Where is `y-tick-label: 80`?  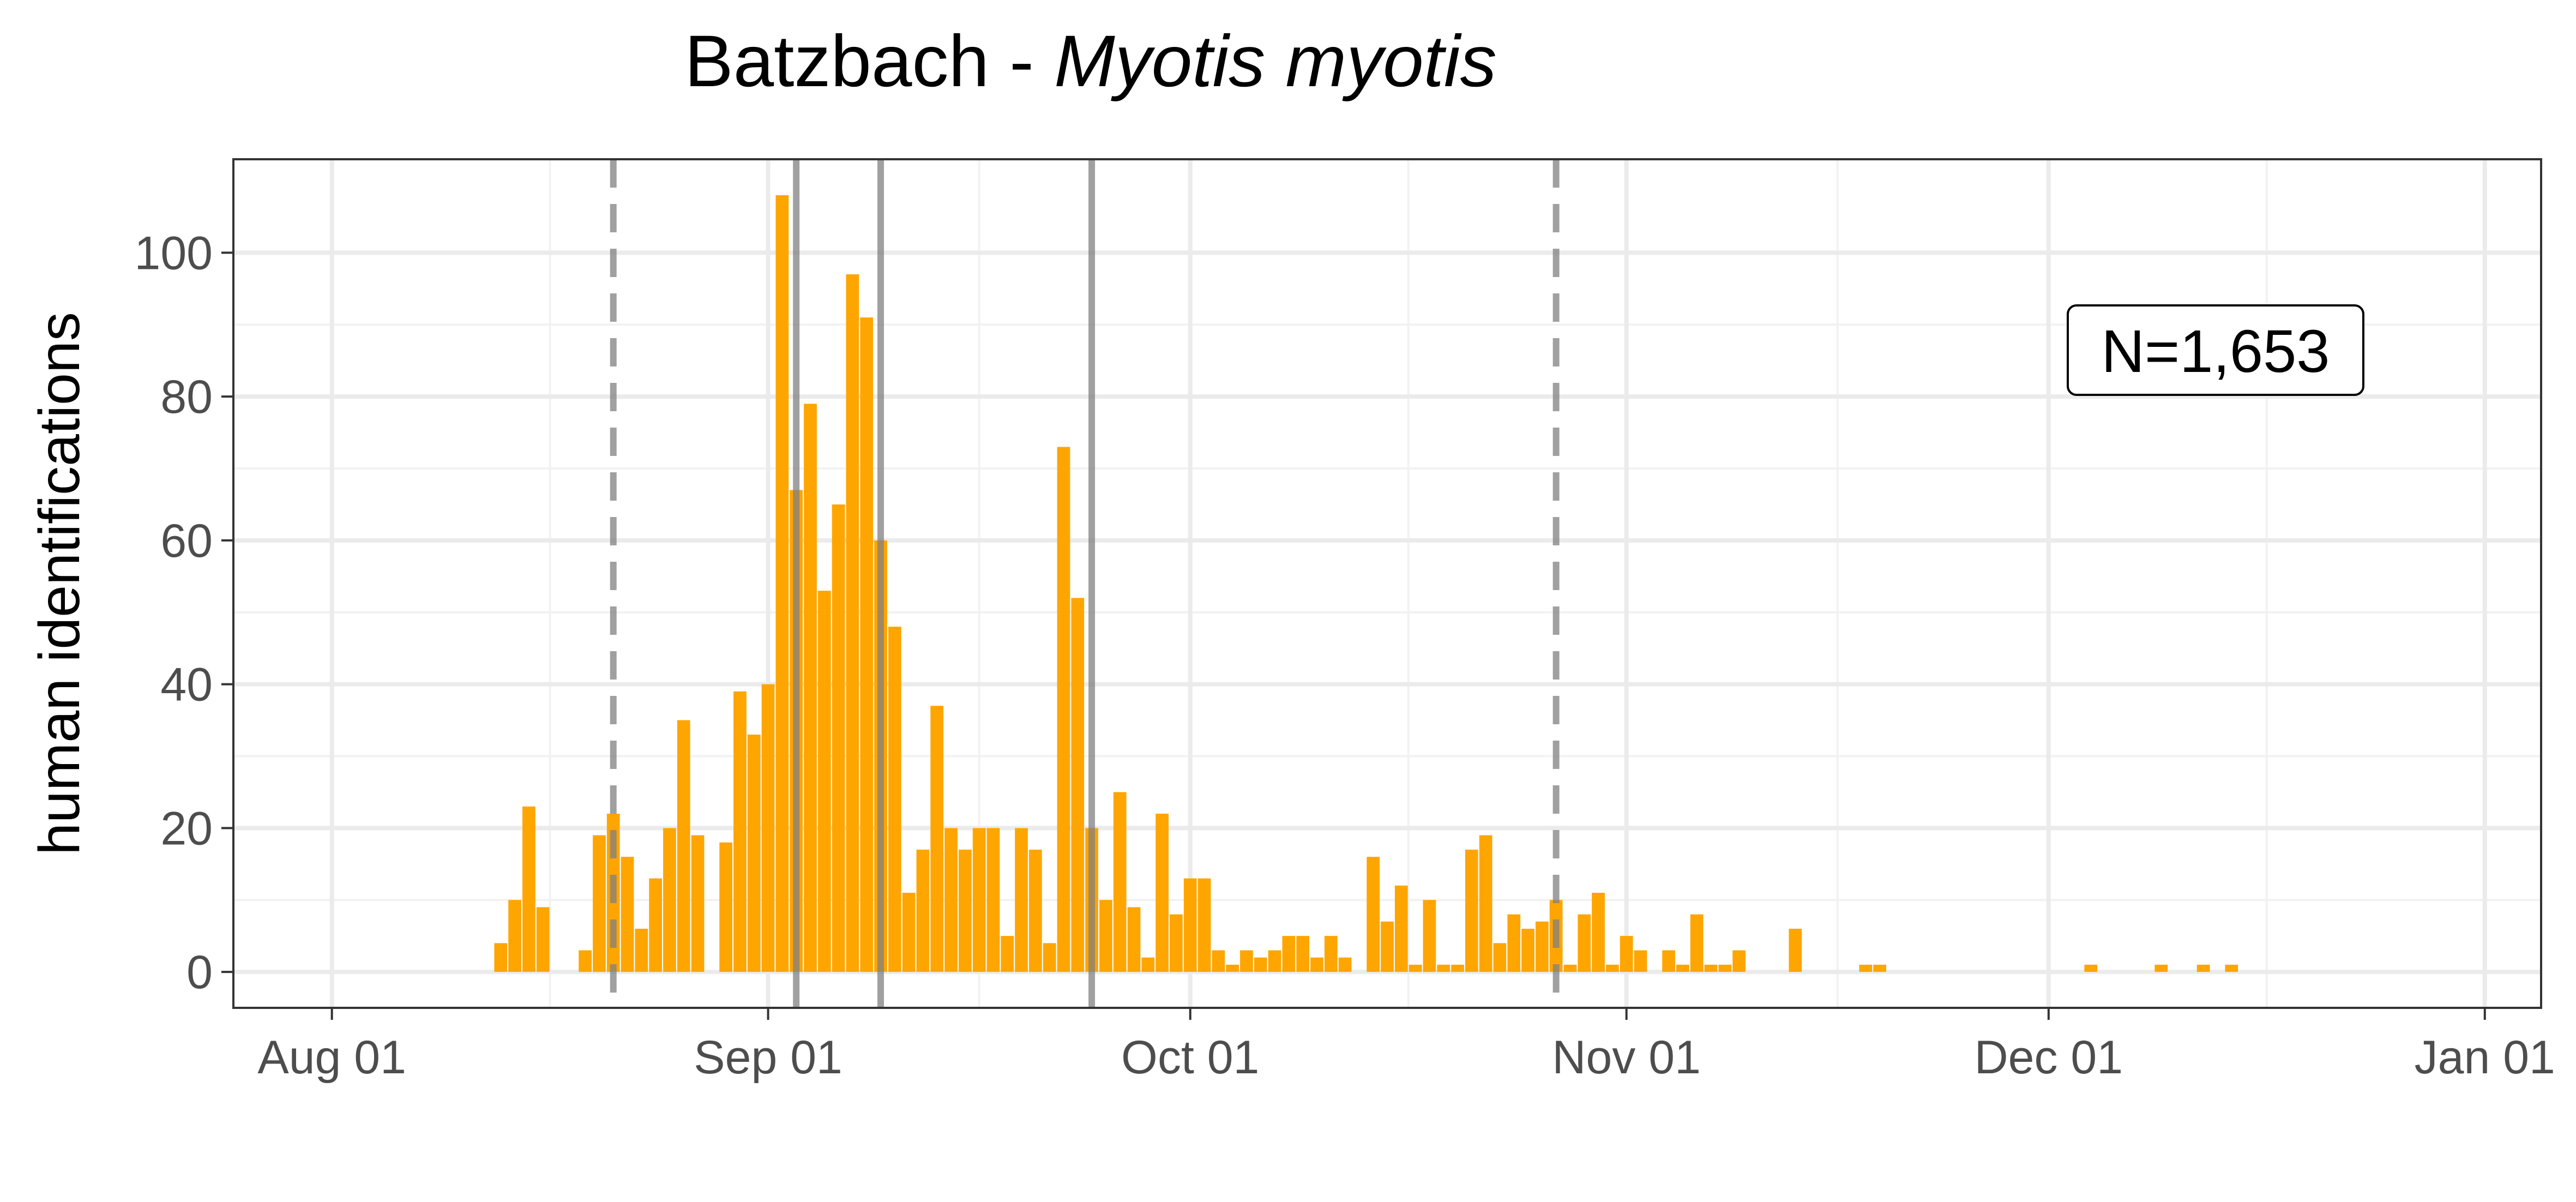
y-tick-label: 80 is located at coordinates (186, 397).